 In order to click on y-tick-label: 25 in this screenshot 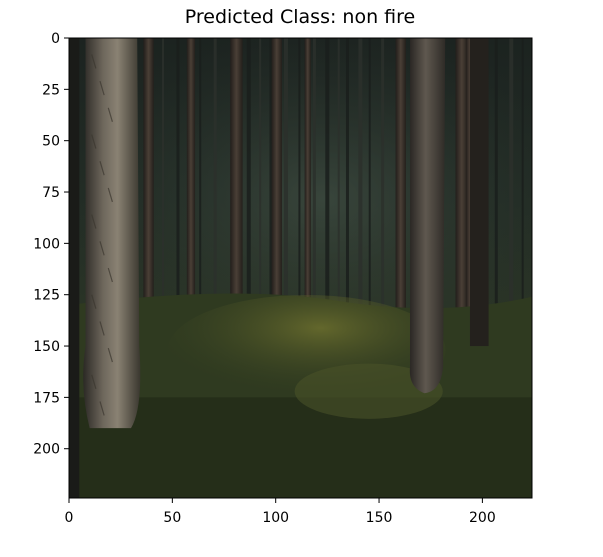, I will do `click(51, 90)`.